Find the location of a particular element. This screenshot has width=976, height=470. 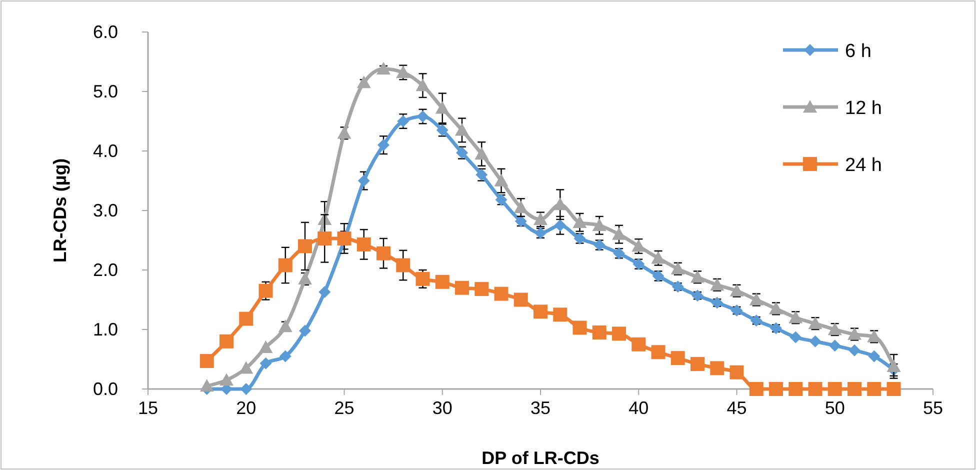

legend-label: 6 h is located at coordinates (858, 51).